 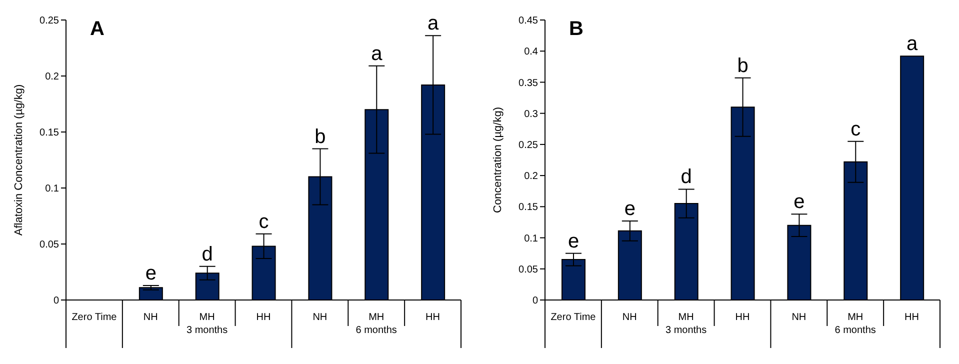 What do you see at coordinates (531, 52) in the screenshot?
I see `y-tick-label: 0.4` at bounding box center [531, 52].